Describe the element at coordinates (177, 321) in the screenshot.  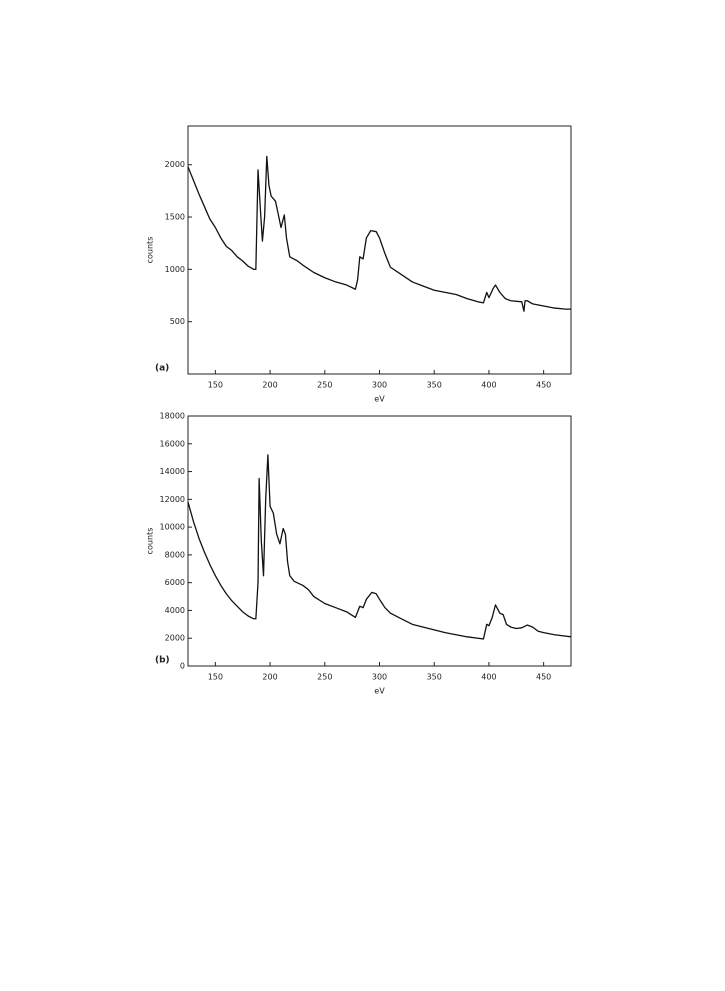
I see `y-tick-label: 500` at that location.